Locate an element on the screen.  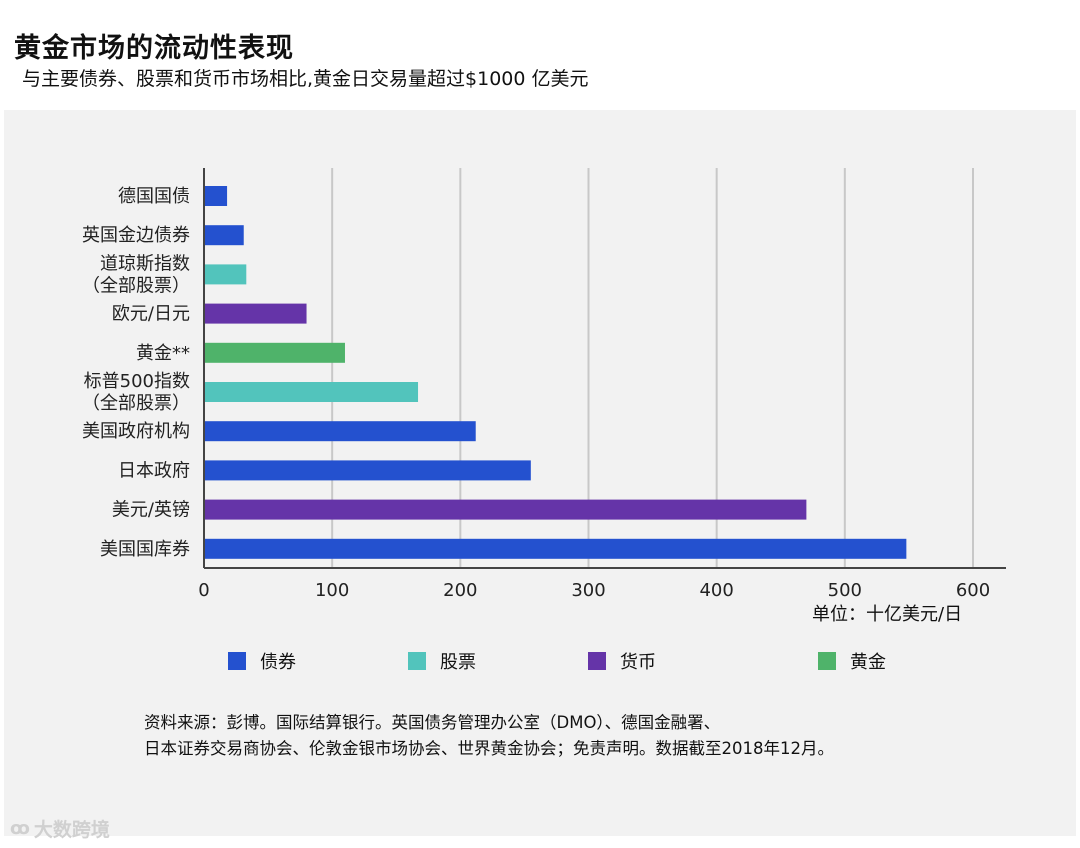
chart-title: 黄金市场的流动性表现 is located at coordinates (154, 48).